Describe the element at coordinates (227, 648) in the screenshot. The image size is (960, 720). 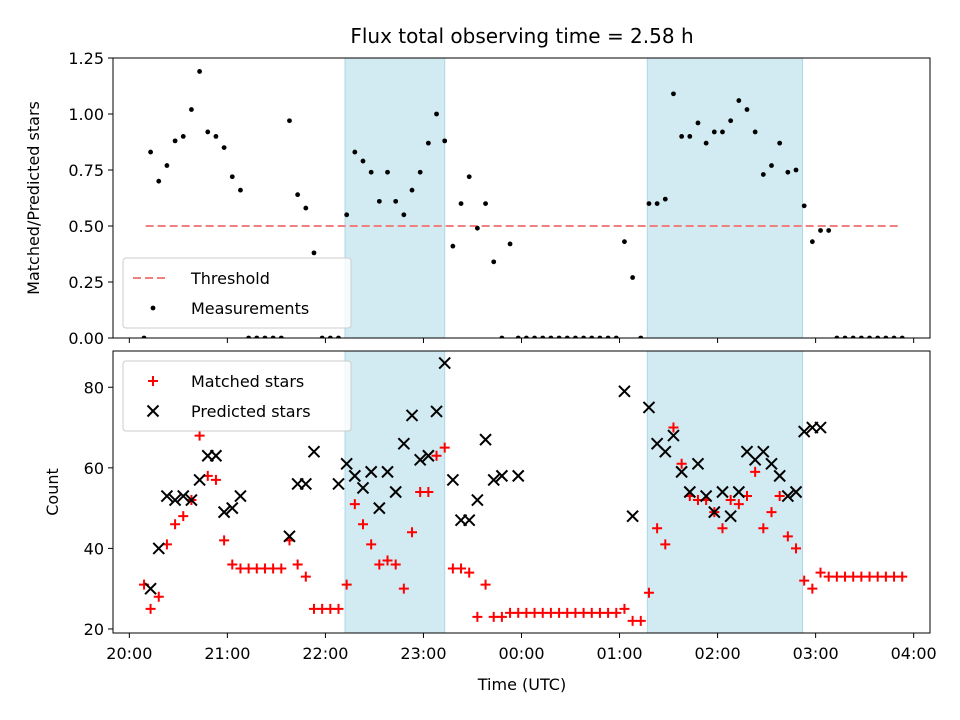
I see `x-tick: 21:00` at that location.